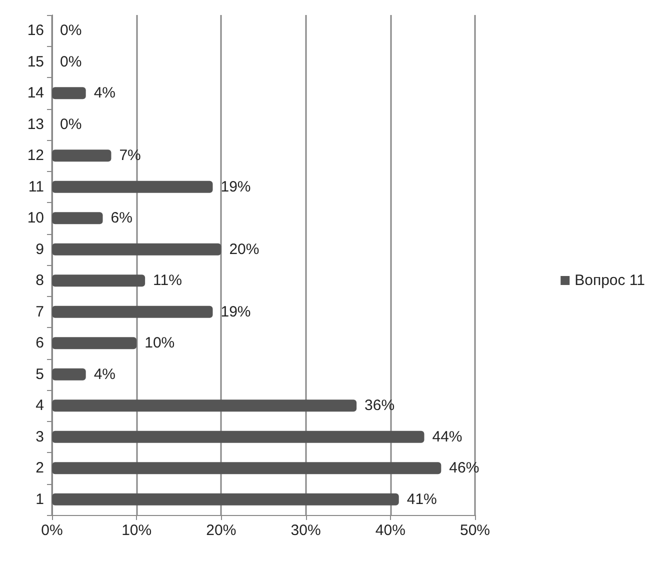 The width and height of the screenshot is (652, 561). I want to click on x-tick-label: 40%, so click(390, 530).